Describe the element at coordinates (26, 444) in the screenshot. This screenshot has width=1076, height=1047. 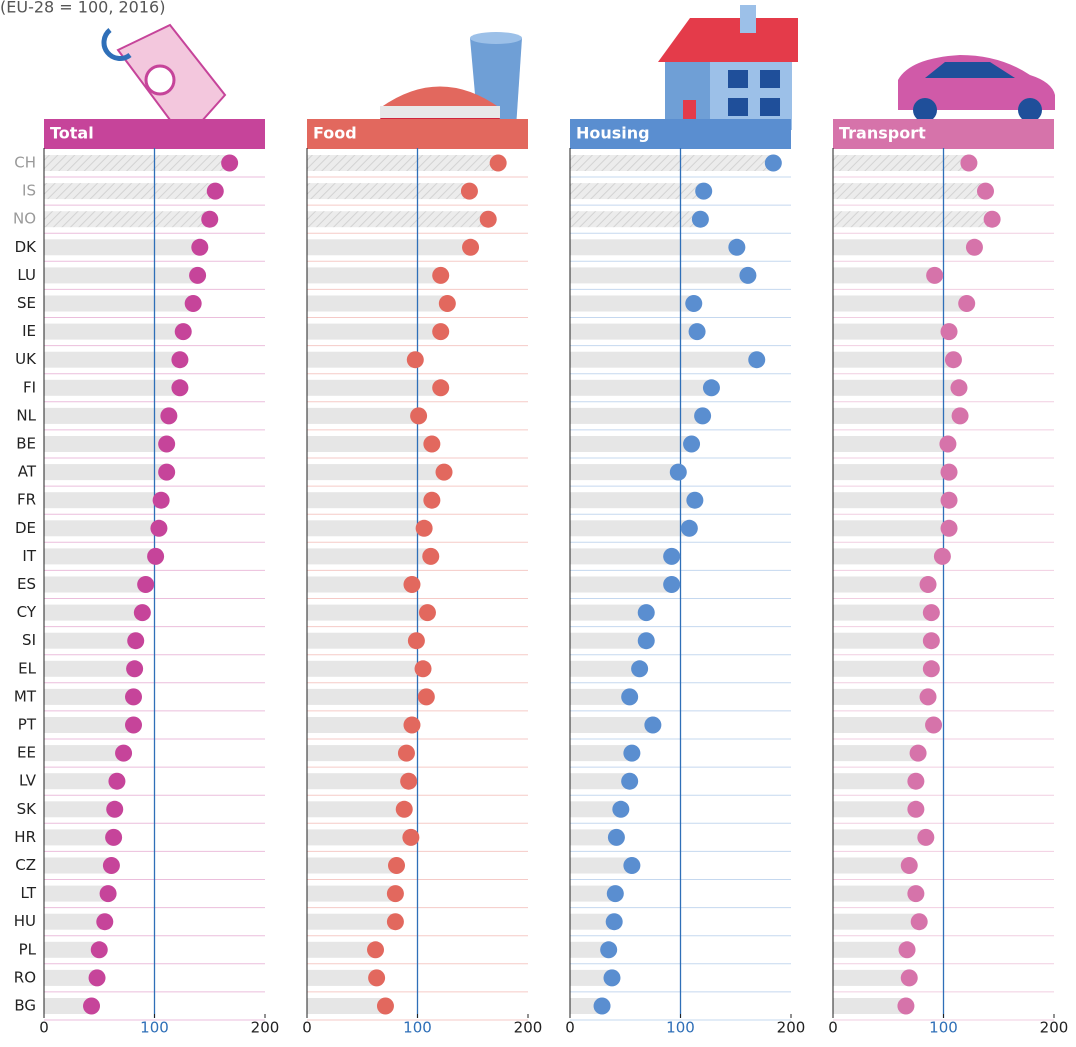
I see `category-label: BE` at that location.